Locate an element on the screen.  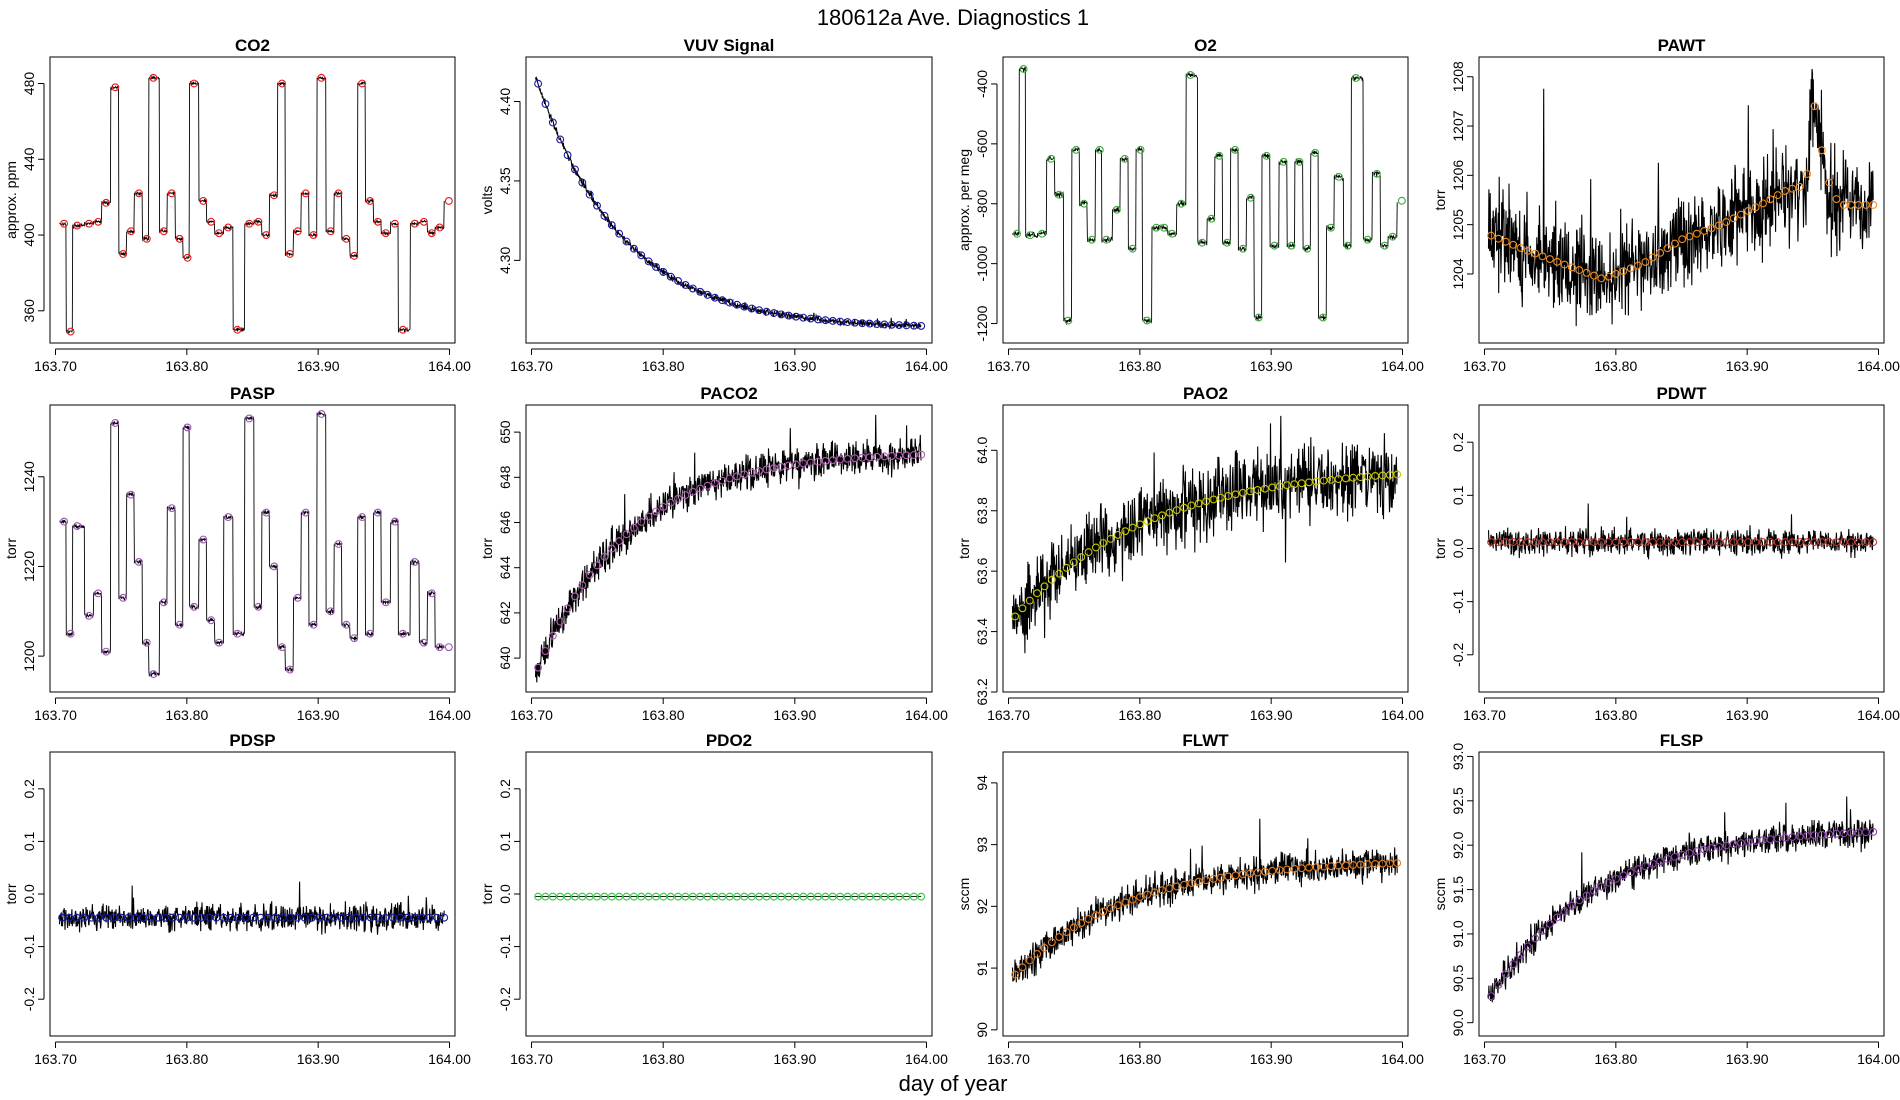
average-markers is located at coordinates (1206, 545).